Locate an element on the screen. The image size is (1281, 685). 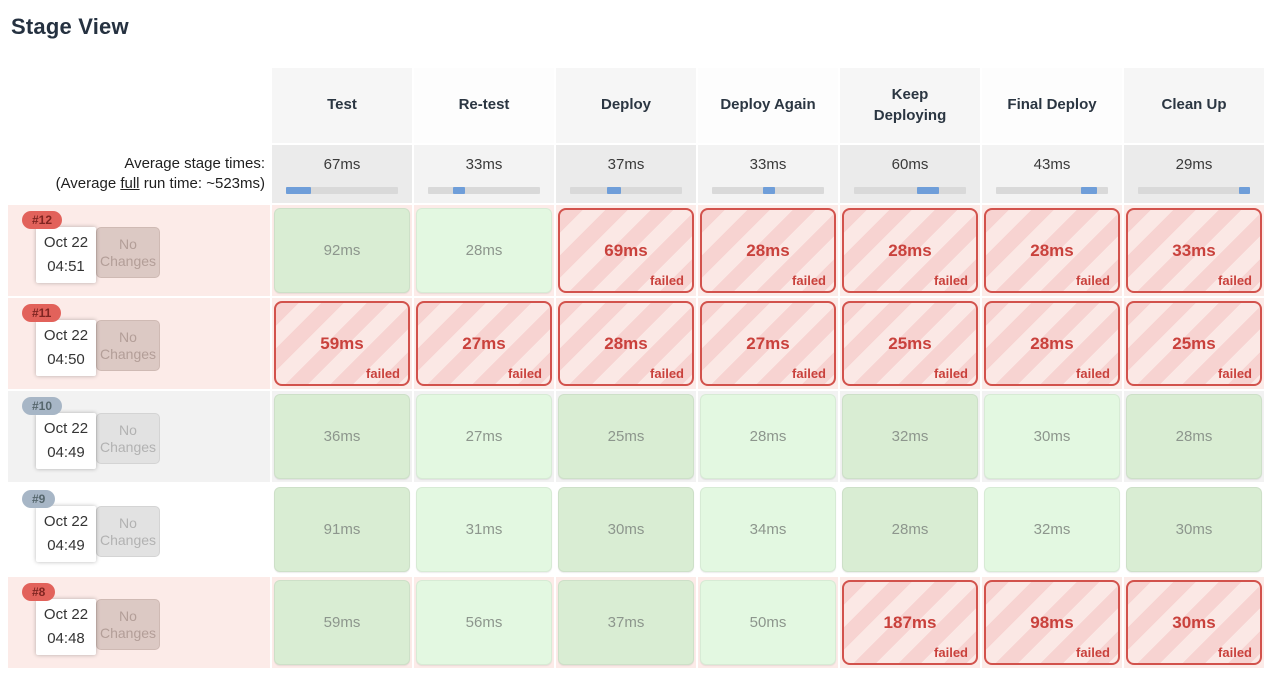
stage-cell-backdrop: 36ms is located at coordinates (342, 436).